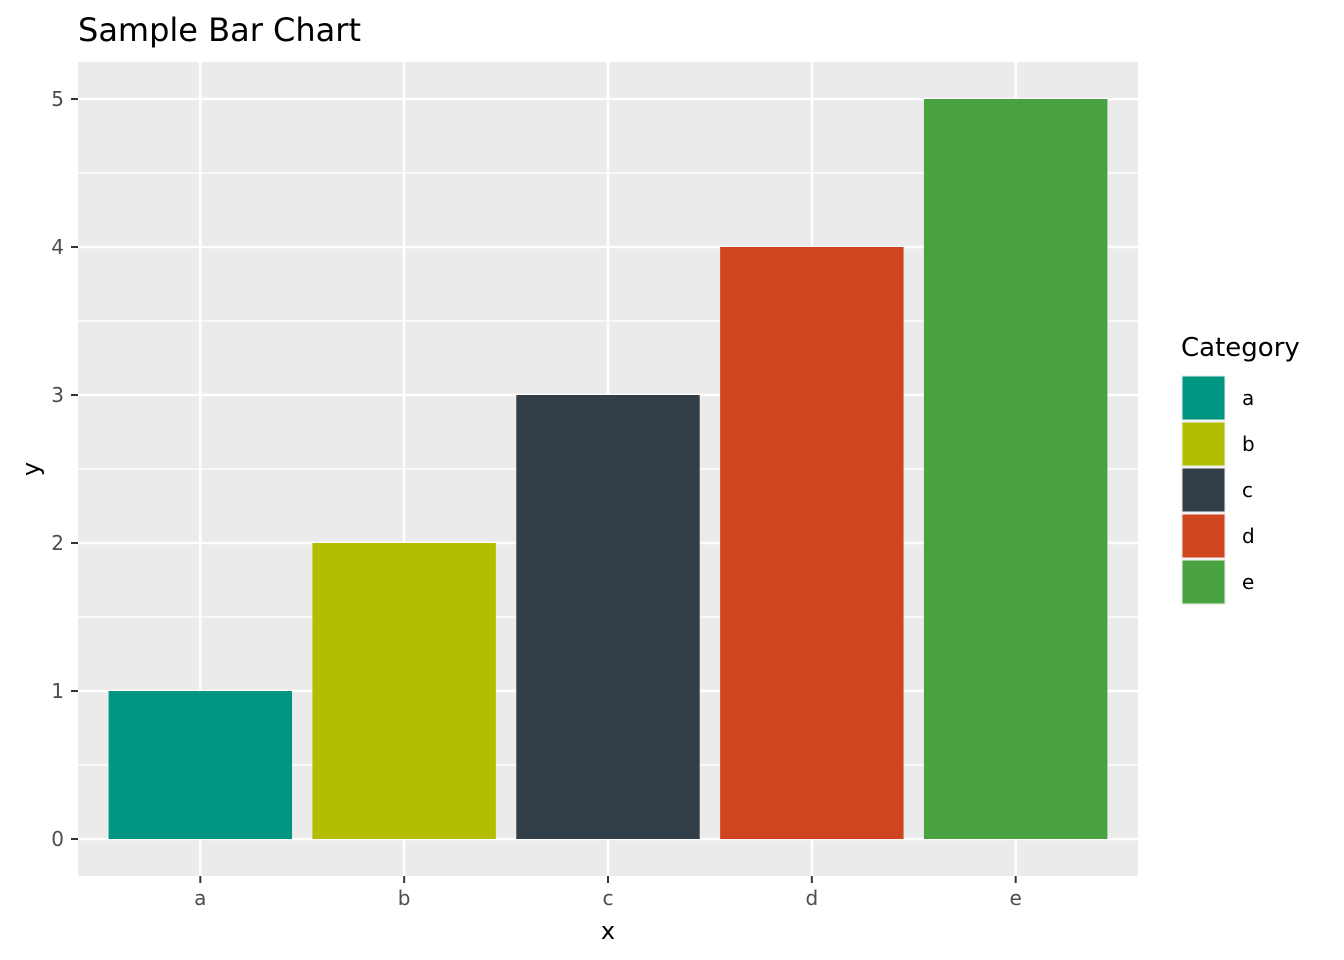 This screenshot has width=1344, height=960. Describe the element at coordinates (1016, 898) in the screenshot. I see `x-tick-label: e` at that location.